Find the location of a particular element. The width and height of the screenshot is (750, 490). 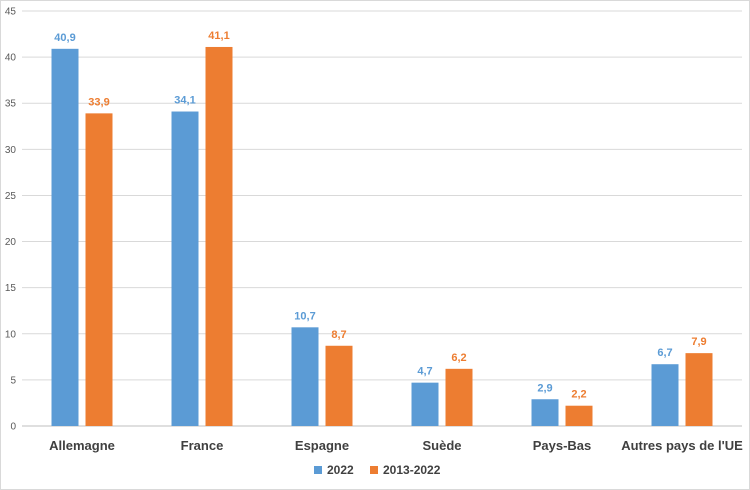

y-tick-label: 40 is located at coordinates (11, 58).